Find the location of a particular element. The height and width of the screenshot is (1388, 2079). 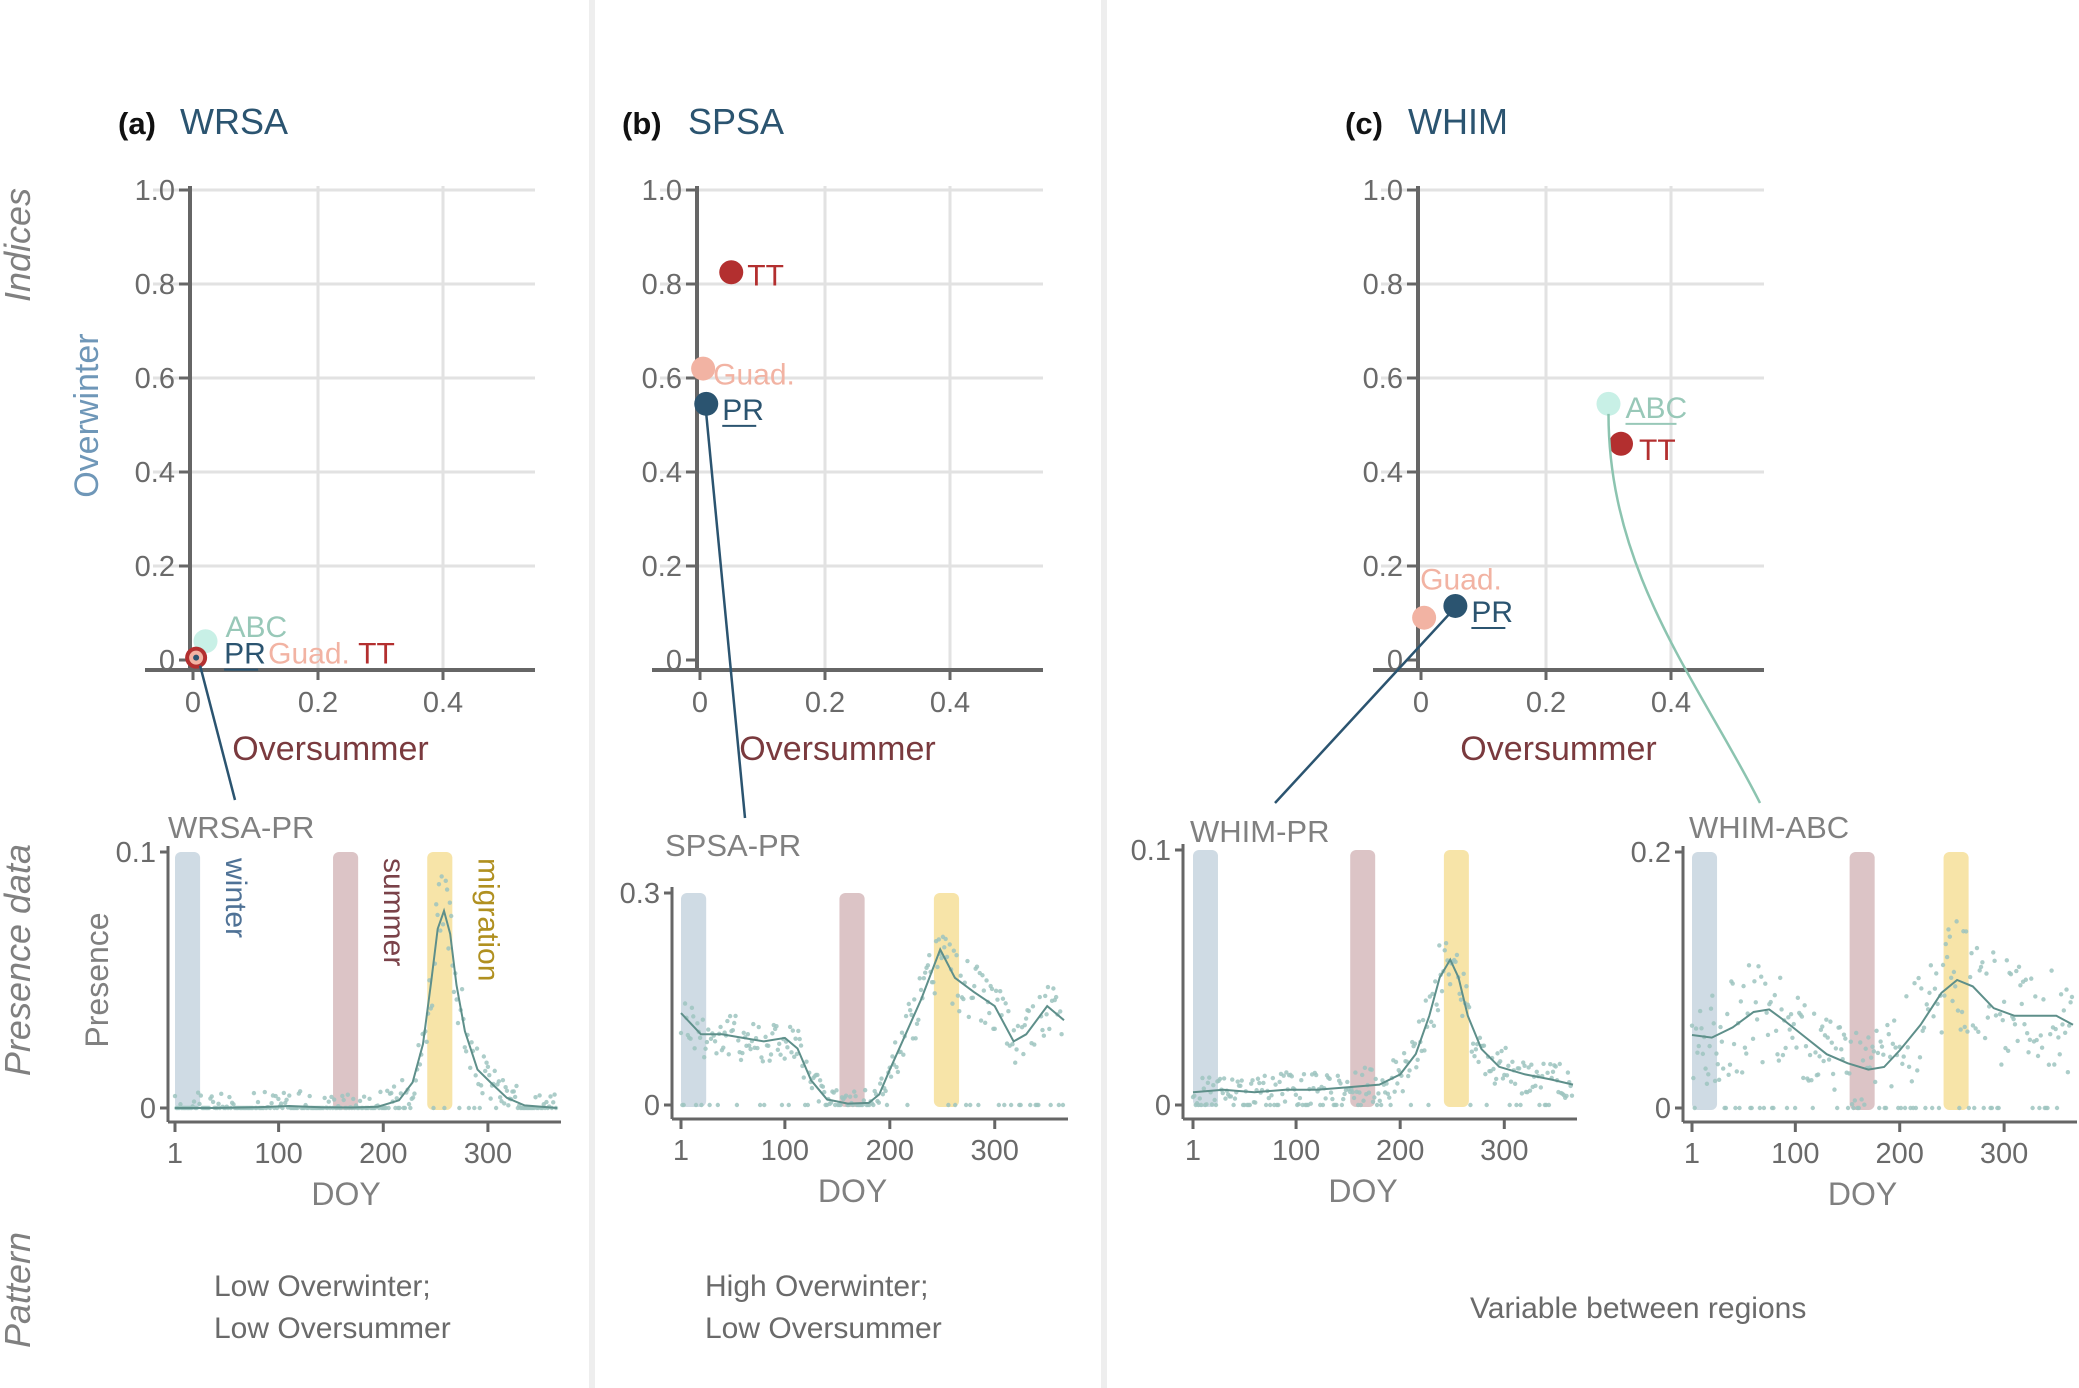

season-label-winter: winter is located at coordinates (235, 897).